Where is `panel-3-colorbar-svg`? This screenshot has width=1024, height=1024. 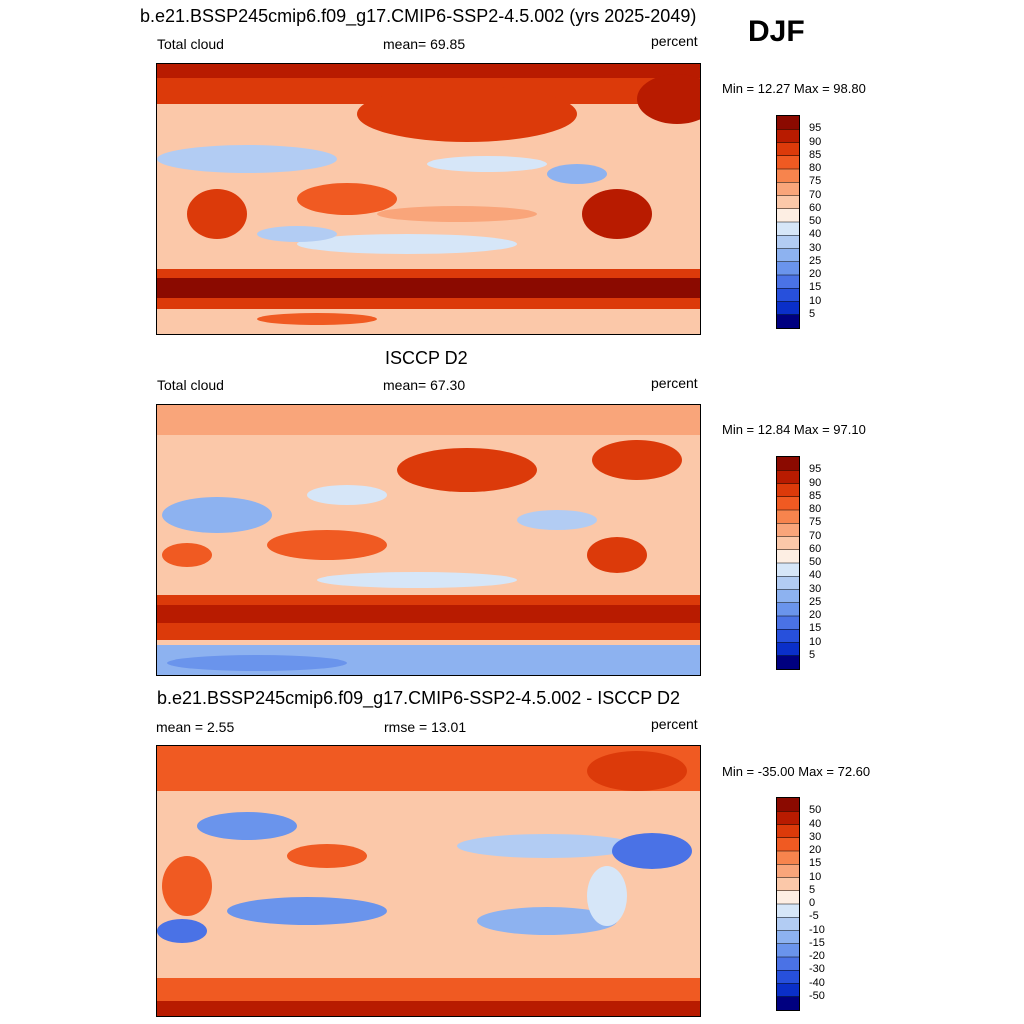 panel-3-colorbar-svg is located at coordinates (788, 904).